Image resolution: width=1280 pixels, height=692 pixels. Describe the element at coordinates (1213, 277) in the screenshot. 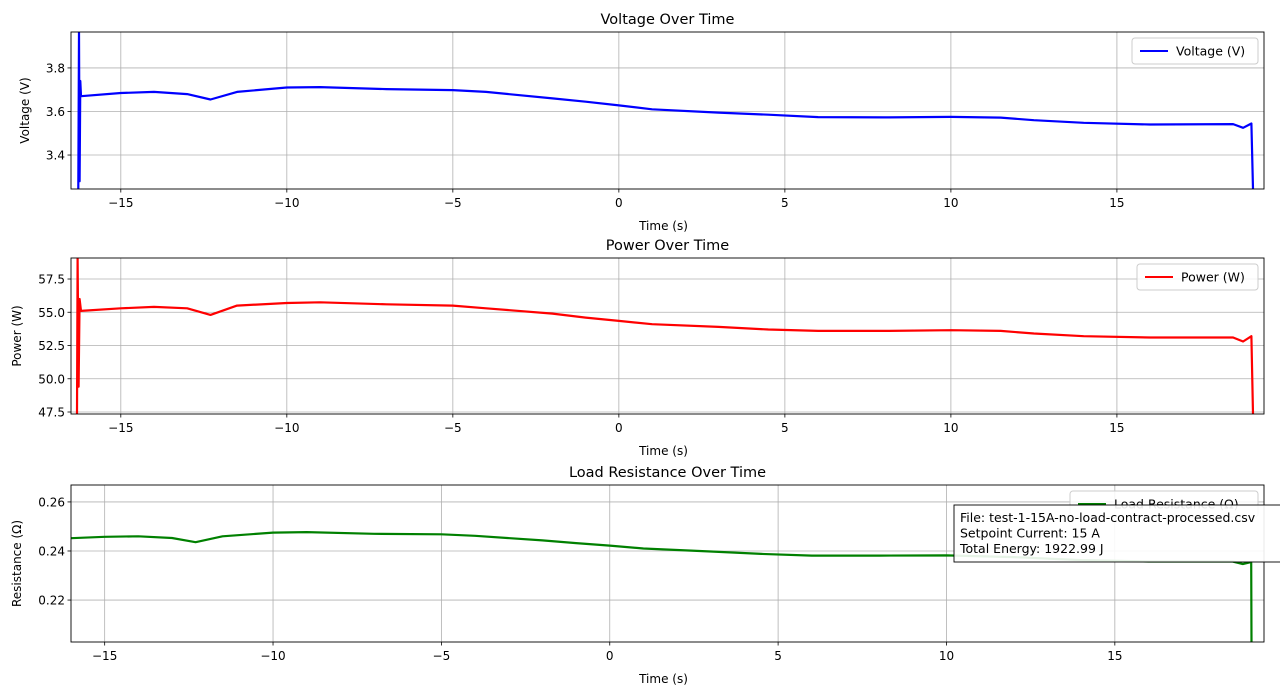

I see `legend-label: Power (W)` at that location.